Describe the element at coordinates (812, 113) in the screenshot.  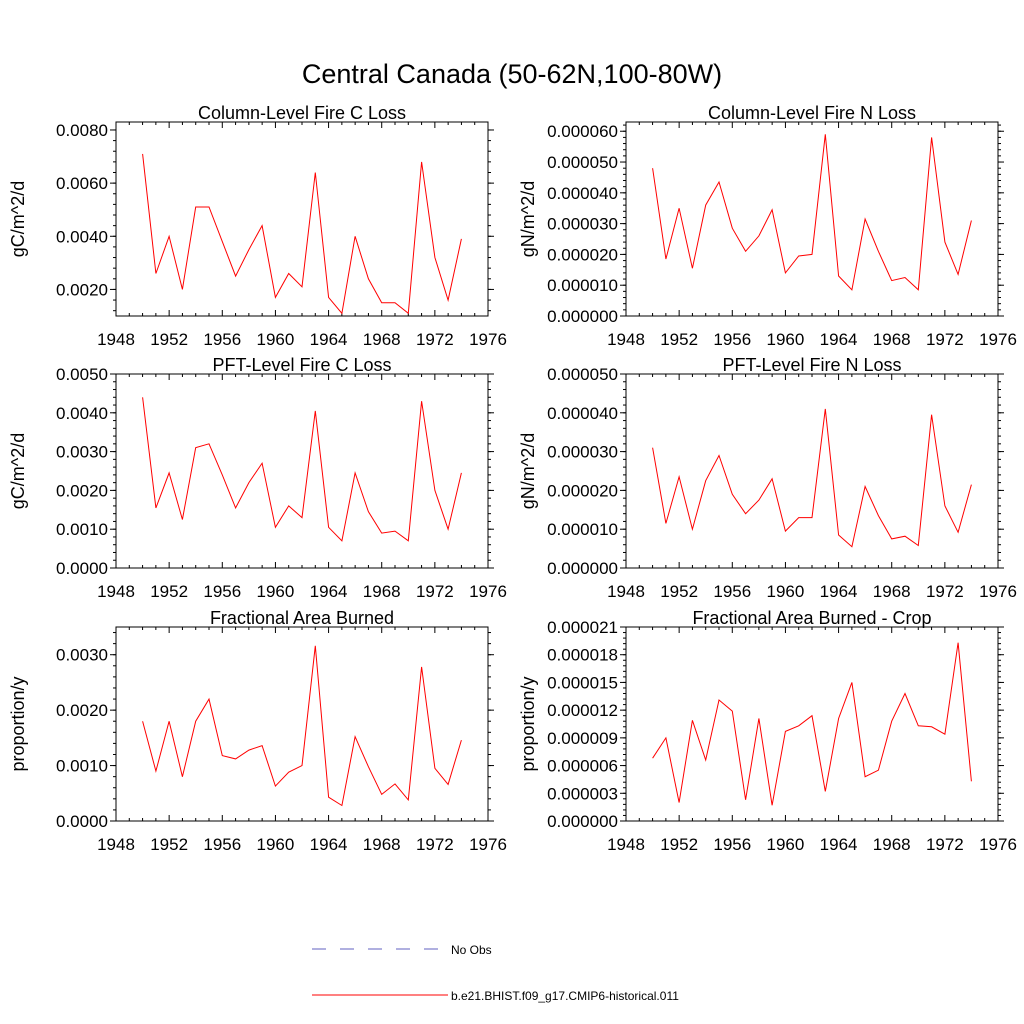
I see `panel-title: Column-Level Fire N Loss` at that location.